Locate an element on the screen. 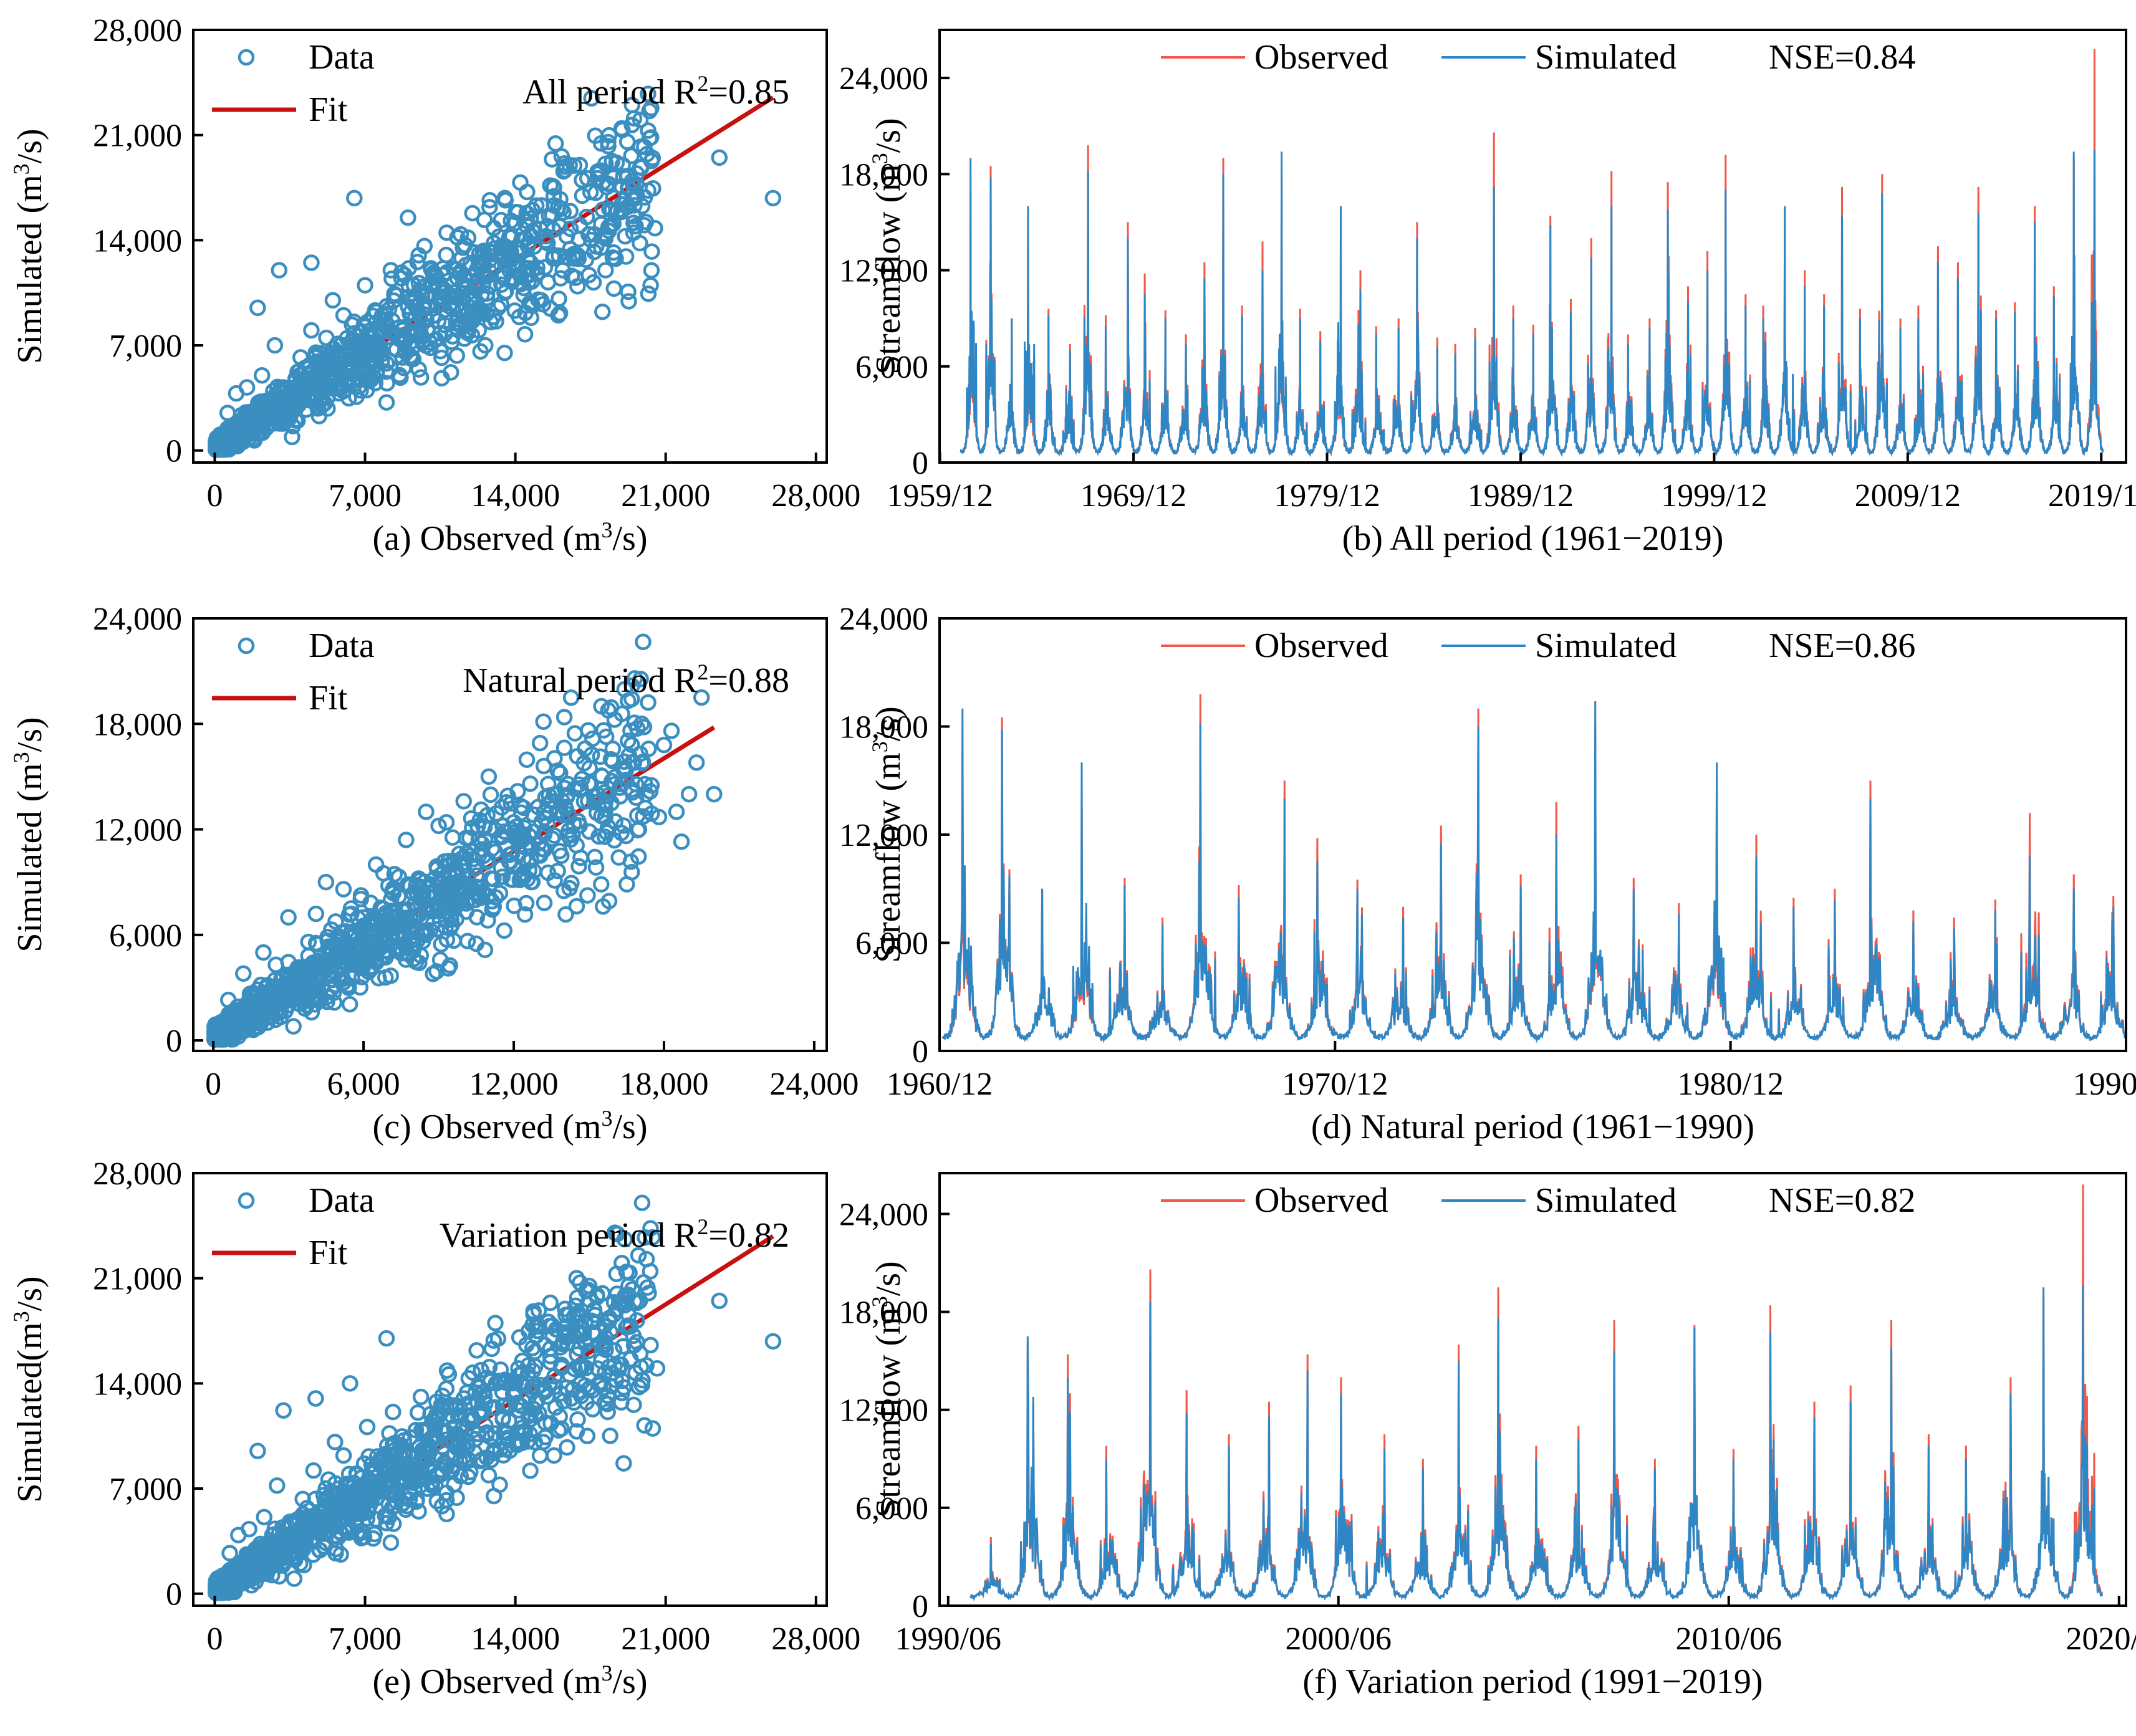 The width and height of the screenshot is (2136, 1736). y-axis-title-text: Simulated (m is located at coordinates (30, 857).